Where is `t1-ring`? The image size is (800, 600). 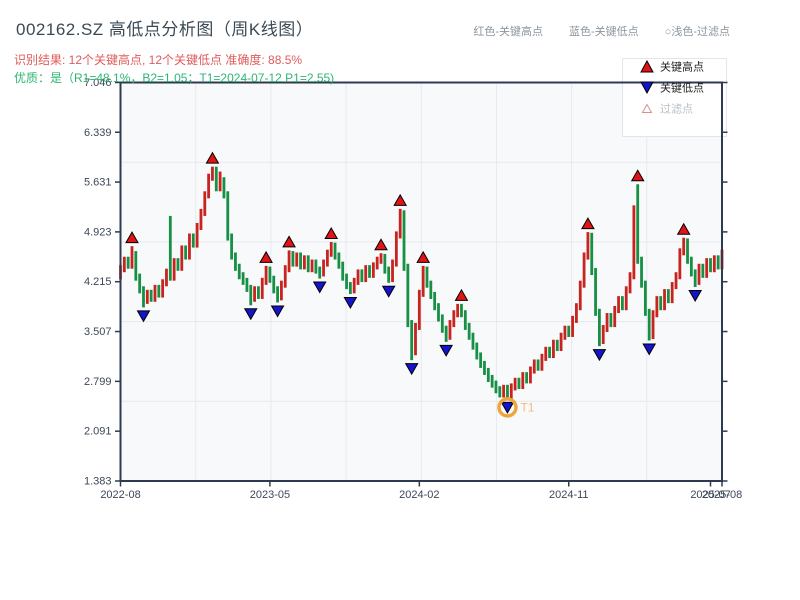 t1-ring is located at coordinates (507, 407).